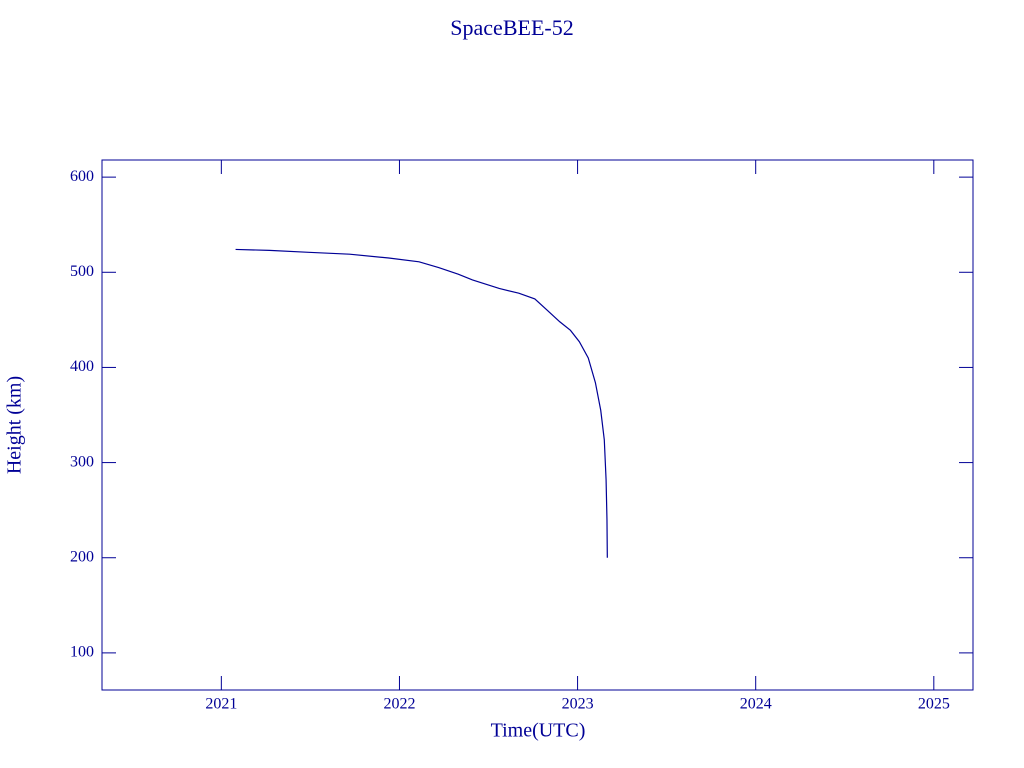 The width and height of the screenshot is (1024, 768). Describe the element at coordinates (578, 704) in the screenshot. I see `x-tick-label: 2023` at that location.